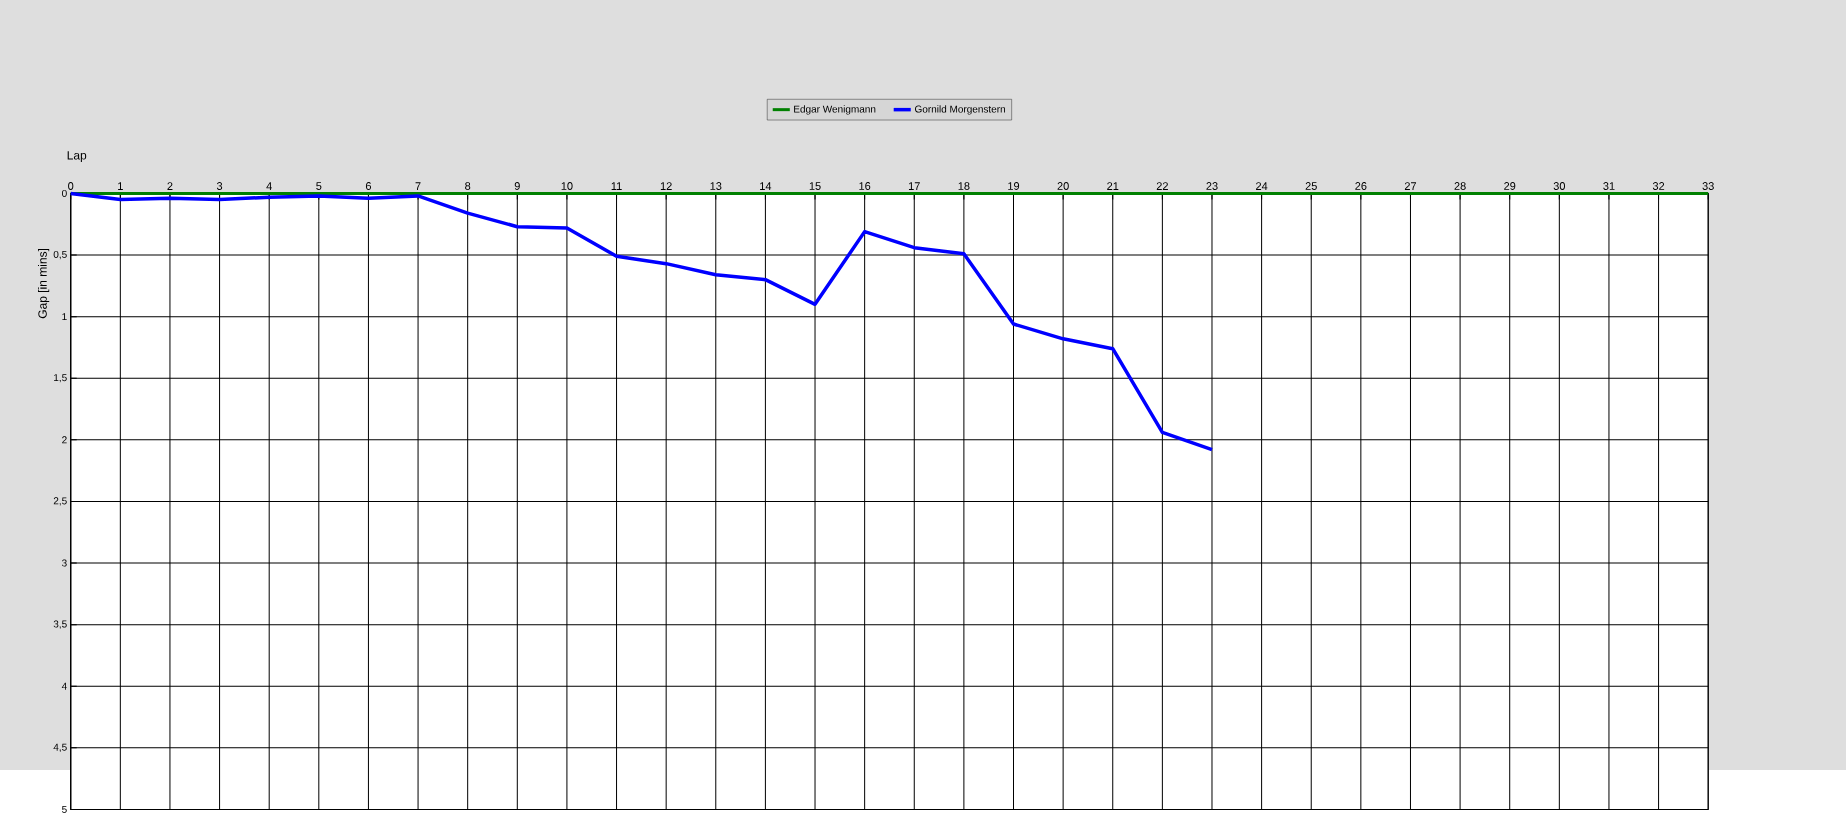 This screenshot has height=816, width=1846. Describe the element at coordinates (1162, 186) in the screenshot. I see `x-tick-label: 22` at that location.